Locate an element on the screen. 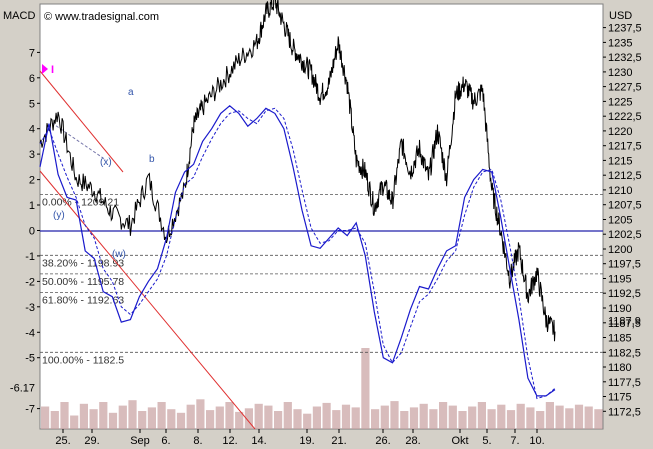 Image resolution: width=653 pixels, height=449 pixels. price-last-value: 1187,9 is located at coordinates (624, 321).